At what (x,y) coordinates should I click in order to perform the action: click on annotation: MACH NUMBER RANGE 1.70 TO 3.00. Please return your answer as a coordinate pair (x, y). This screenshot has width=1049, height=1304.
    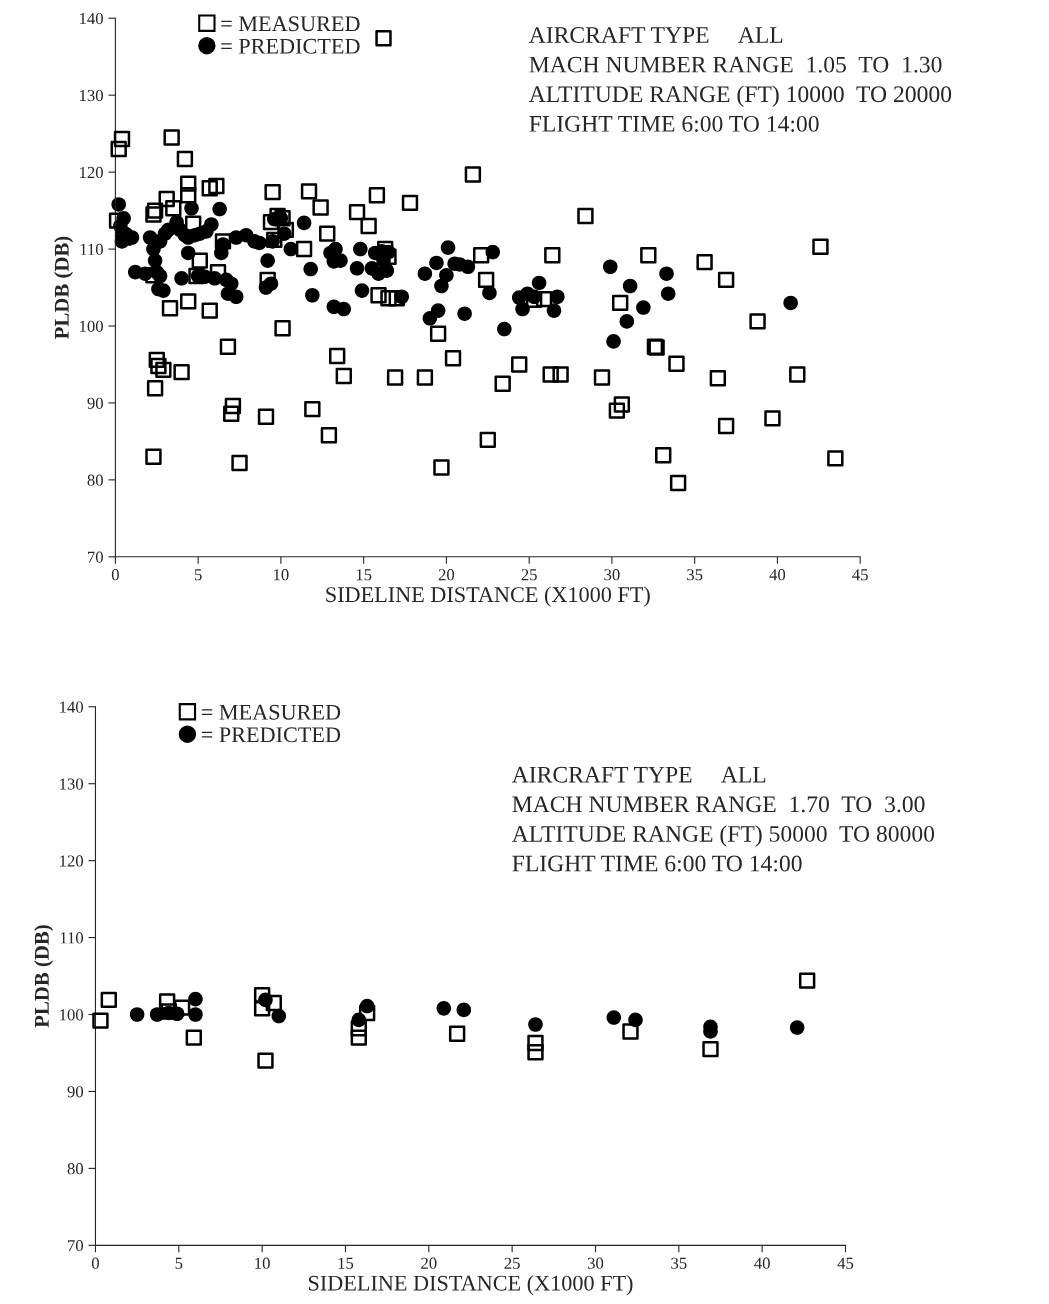
    Looking at the image, I should click on (718, 804).